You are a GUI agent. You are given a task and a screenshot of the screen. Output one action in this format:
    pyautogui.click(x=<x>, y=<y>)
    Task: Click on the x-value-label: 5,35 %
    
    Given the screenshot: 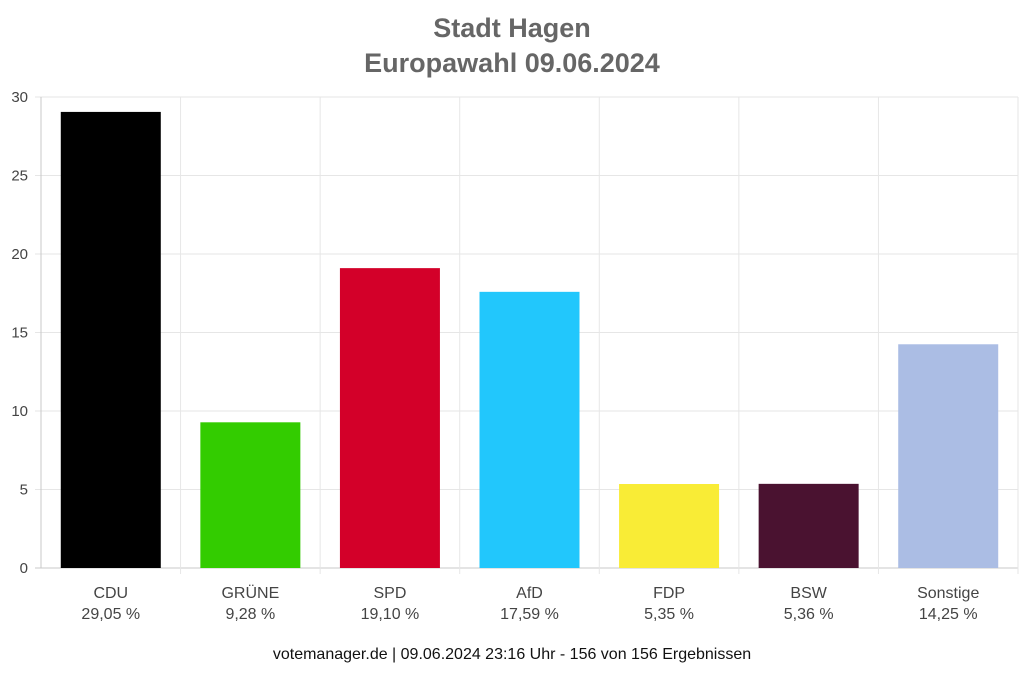 What is the action you would take?
    pyautogui.click(x=669, y=614)
    